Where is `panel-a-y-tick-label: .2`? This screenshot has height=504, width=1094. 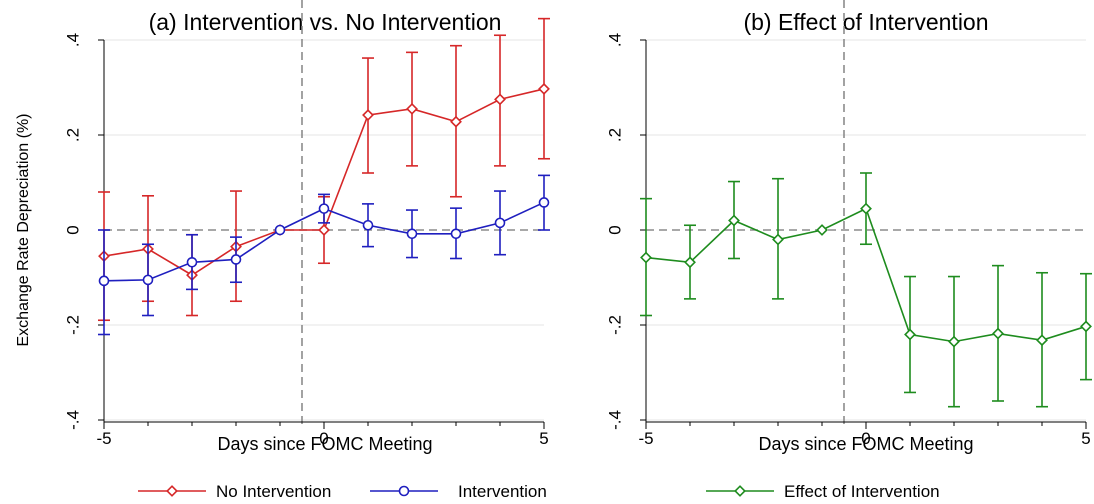 panel-a-y-tick-label: .2 is located at coordinates (72, 135).